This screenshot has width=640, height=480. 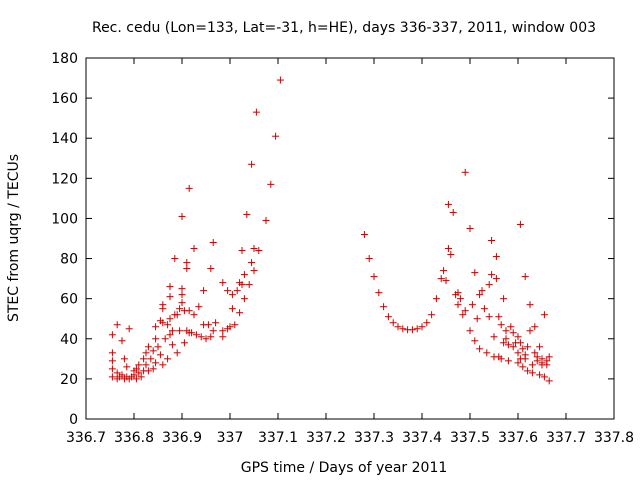 I want to click on x-tick-label: 337.8, so click(x=614, y=438).